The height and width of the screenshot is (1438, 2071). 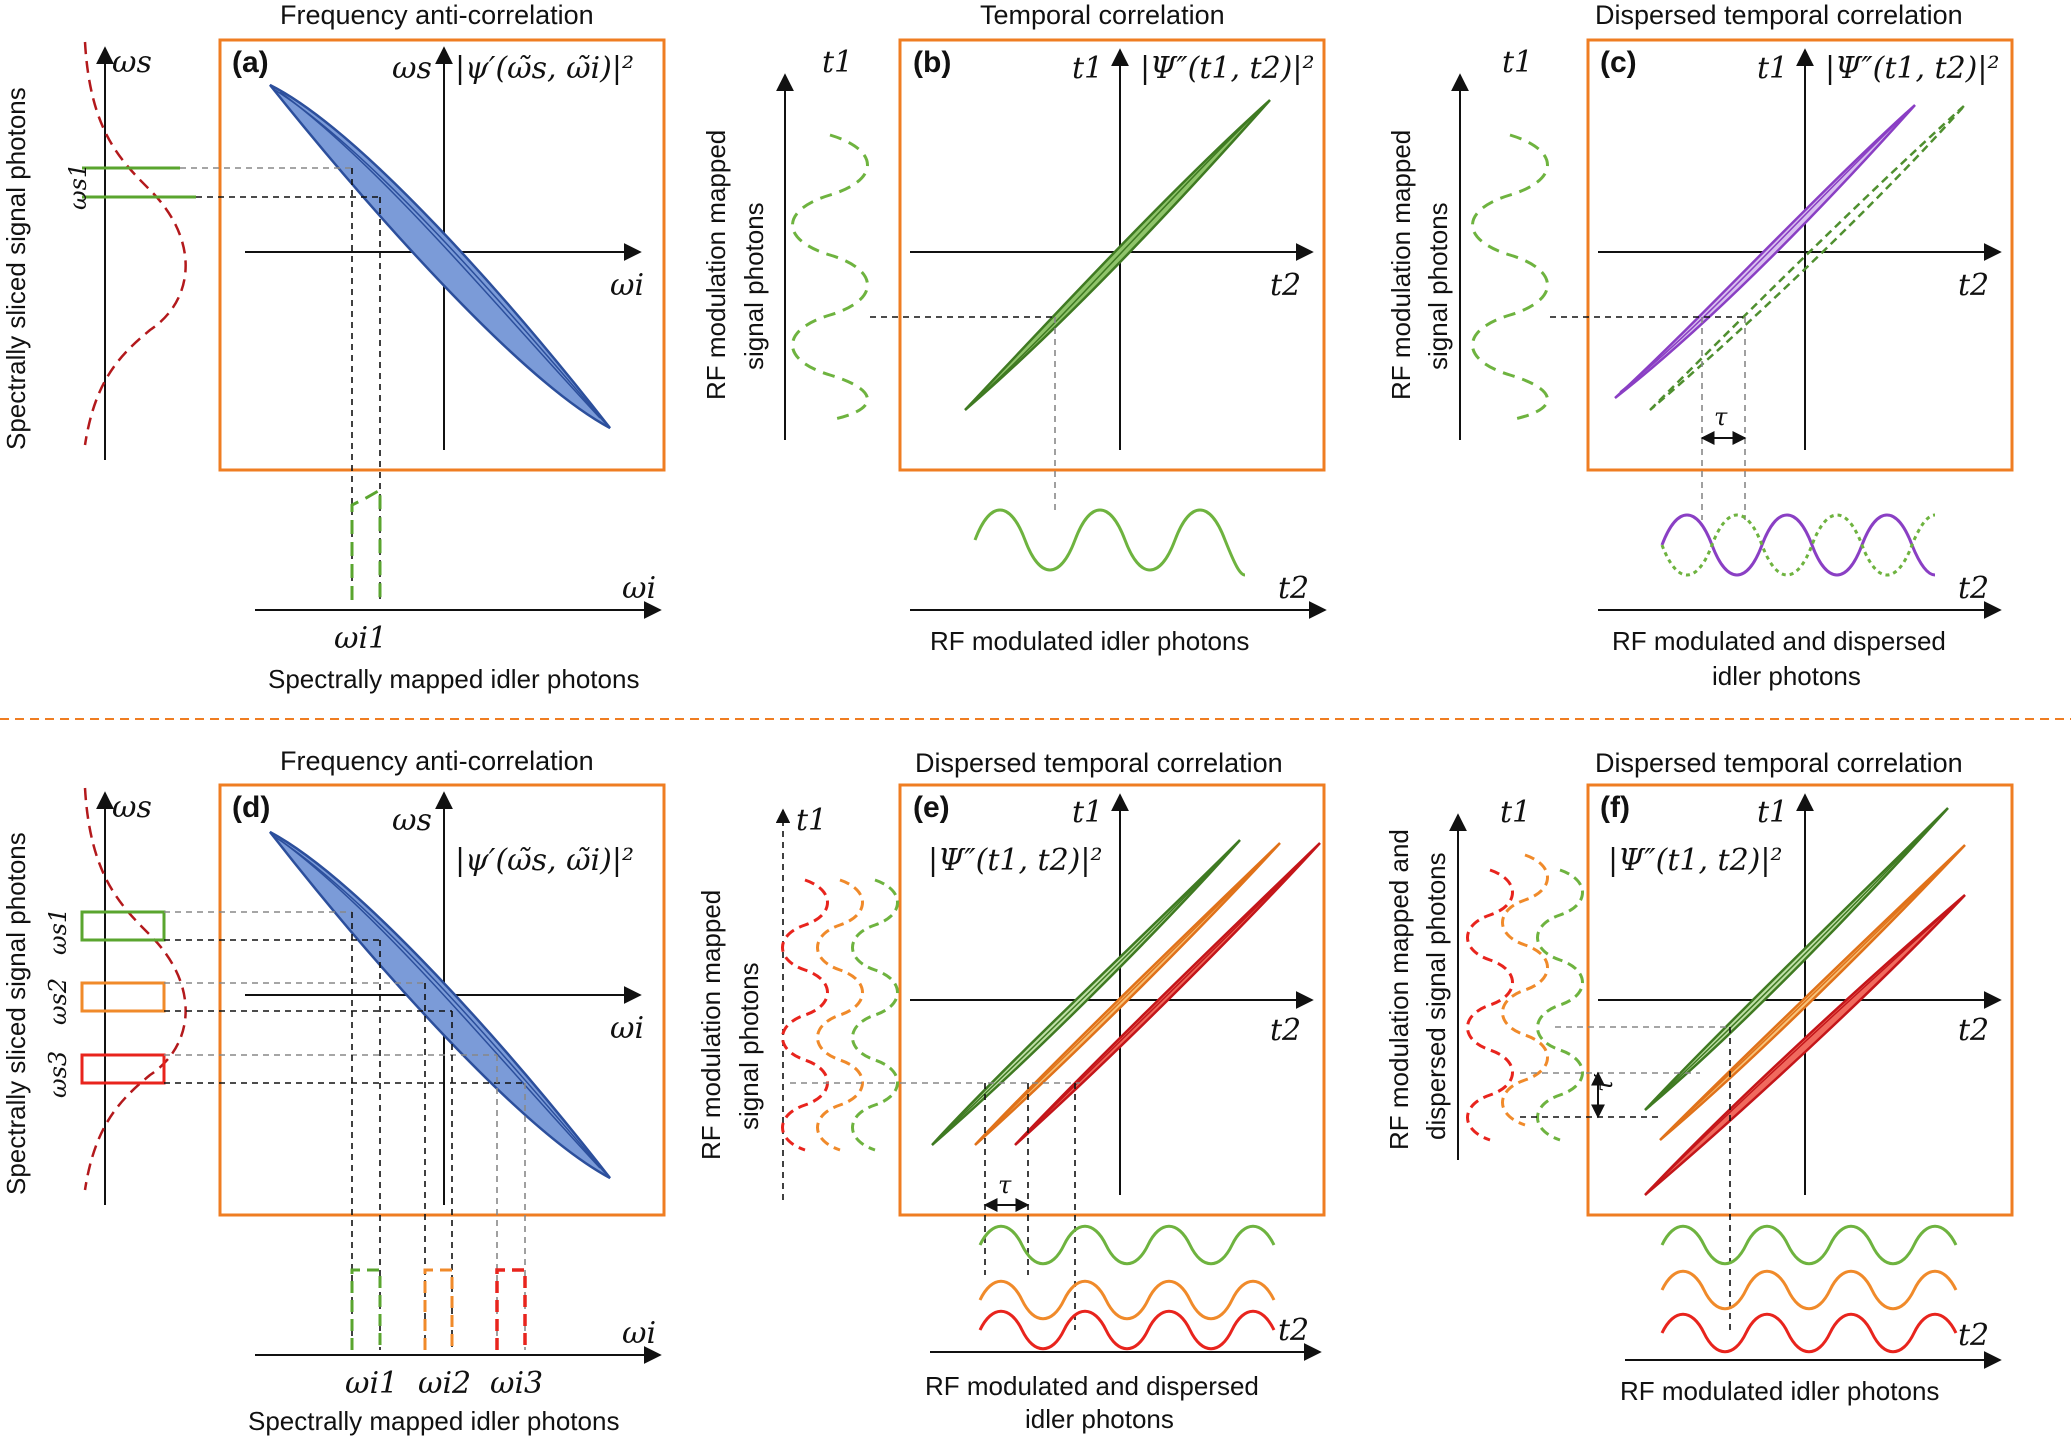 I want to click on panel-a-y-label: ωs, so click(x=412, y=68).